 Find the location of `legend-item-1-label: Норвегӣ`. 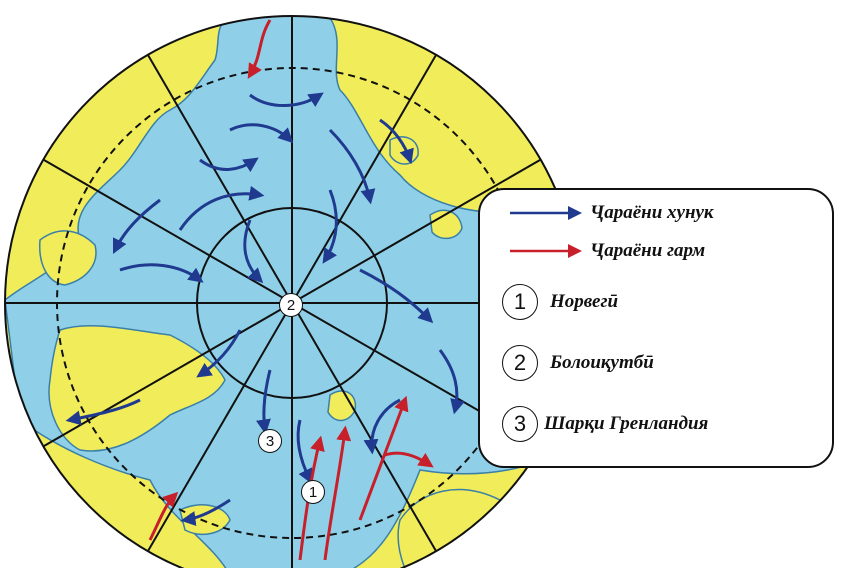

legend-item-1-label: Норвегӣ is located at coordinates (584, 301).